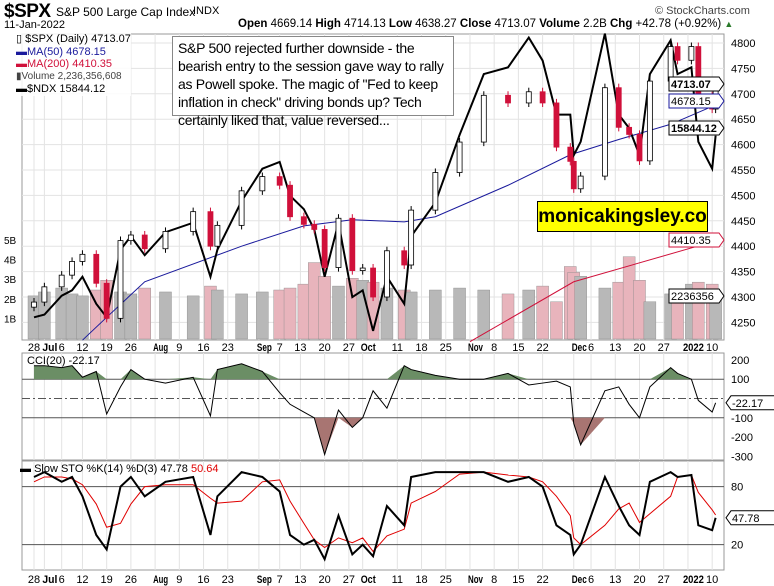  Describe the element at coordinates (73, 39) in the screenshot. I see `legend-spx: ▯ $SPX (Daily) 4713.07` at that location.